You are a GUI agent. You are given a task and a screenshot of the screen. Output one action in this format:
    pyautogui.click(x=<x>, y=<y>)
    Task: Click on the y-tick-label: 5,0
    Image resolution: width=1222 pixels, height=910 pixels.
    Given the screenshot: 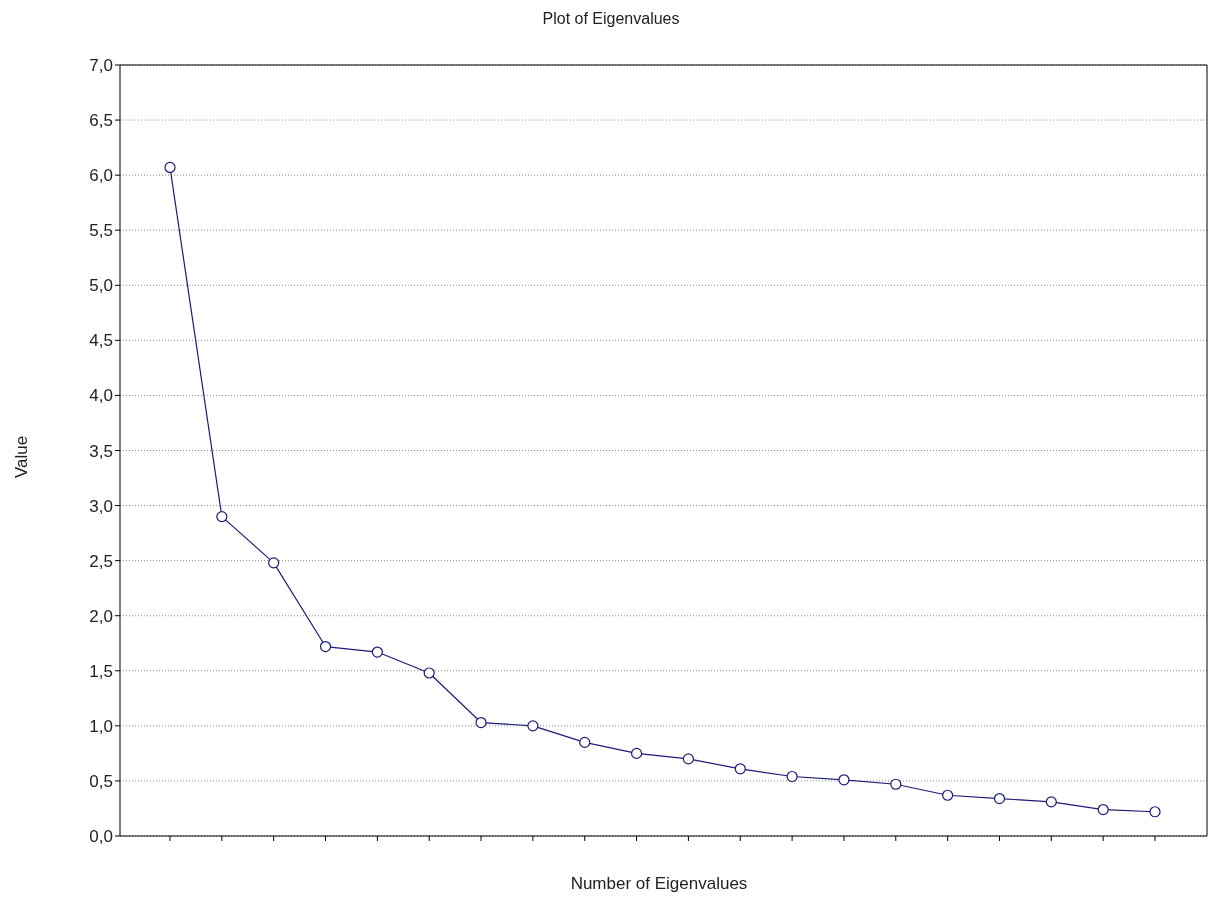 What is the action you would take?
    pyautogui.click(x=101, y=286)
    